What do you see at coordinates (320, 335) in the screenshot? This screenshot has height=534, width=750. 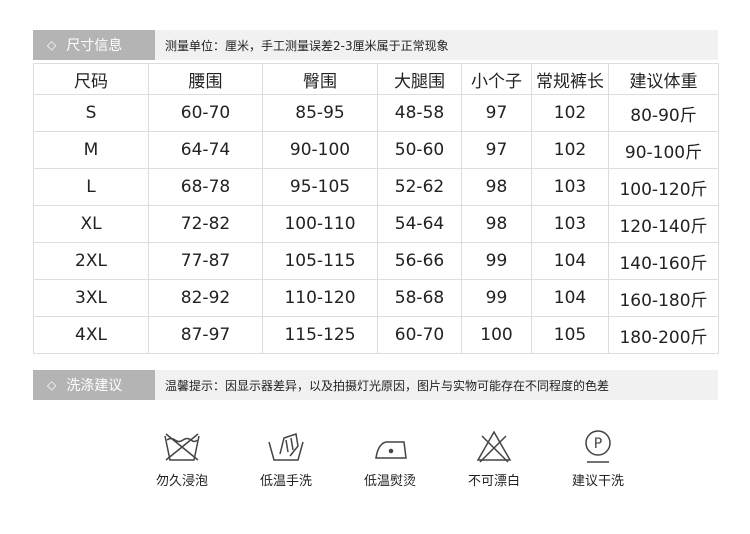 I see `table-cell: 115-125` at bounding box center [320, 335].